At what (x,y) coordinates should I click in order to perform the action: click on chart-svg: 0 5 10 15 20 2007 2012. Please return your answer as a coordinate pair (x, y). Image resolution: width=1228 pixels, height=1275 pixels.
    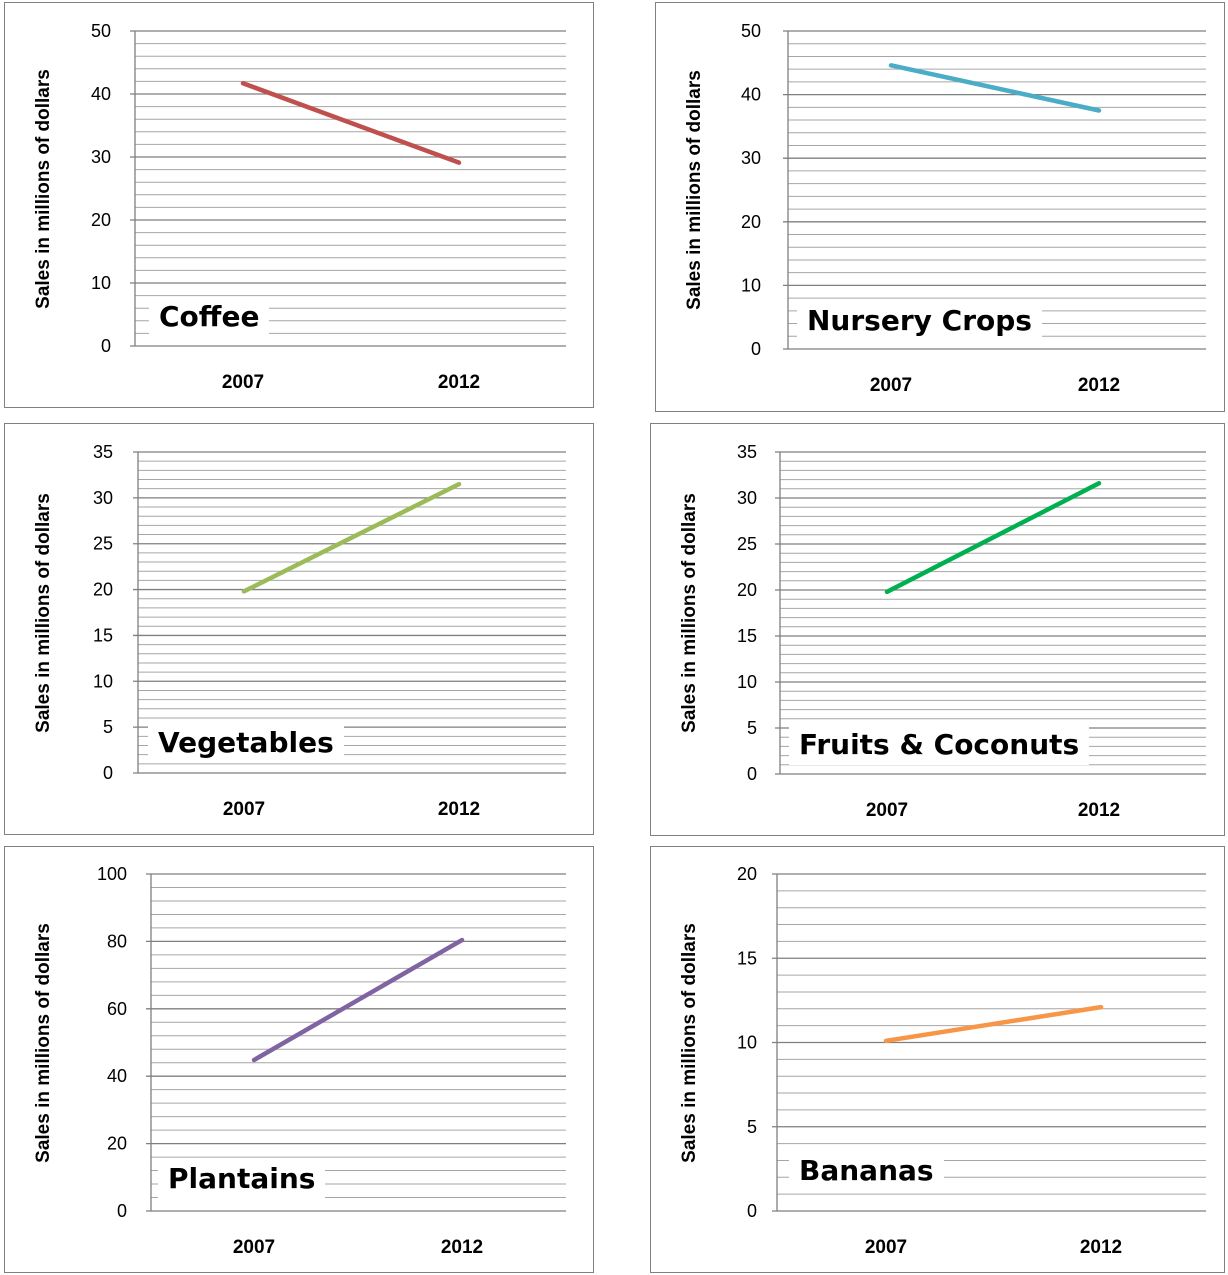
    Looking at the image, I should click on (971, 1061).